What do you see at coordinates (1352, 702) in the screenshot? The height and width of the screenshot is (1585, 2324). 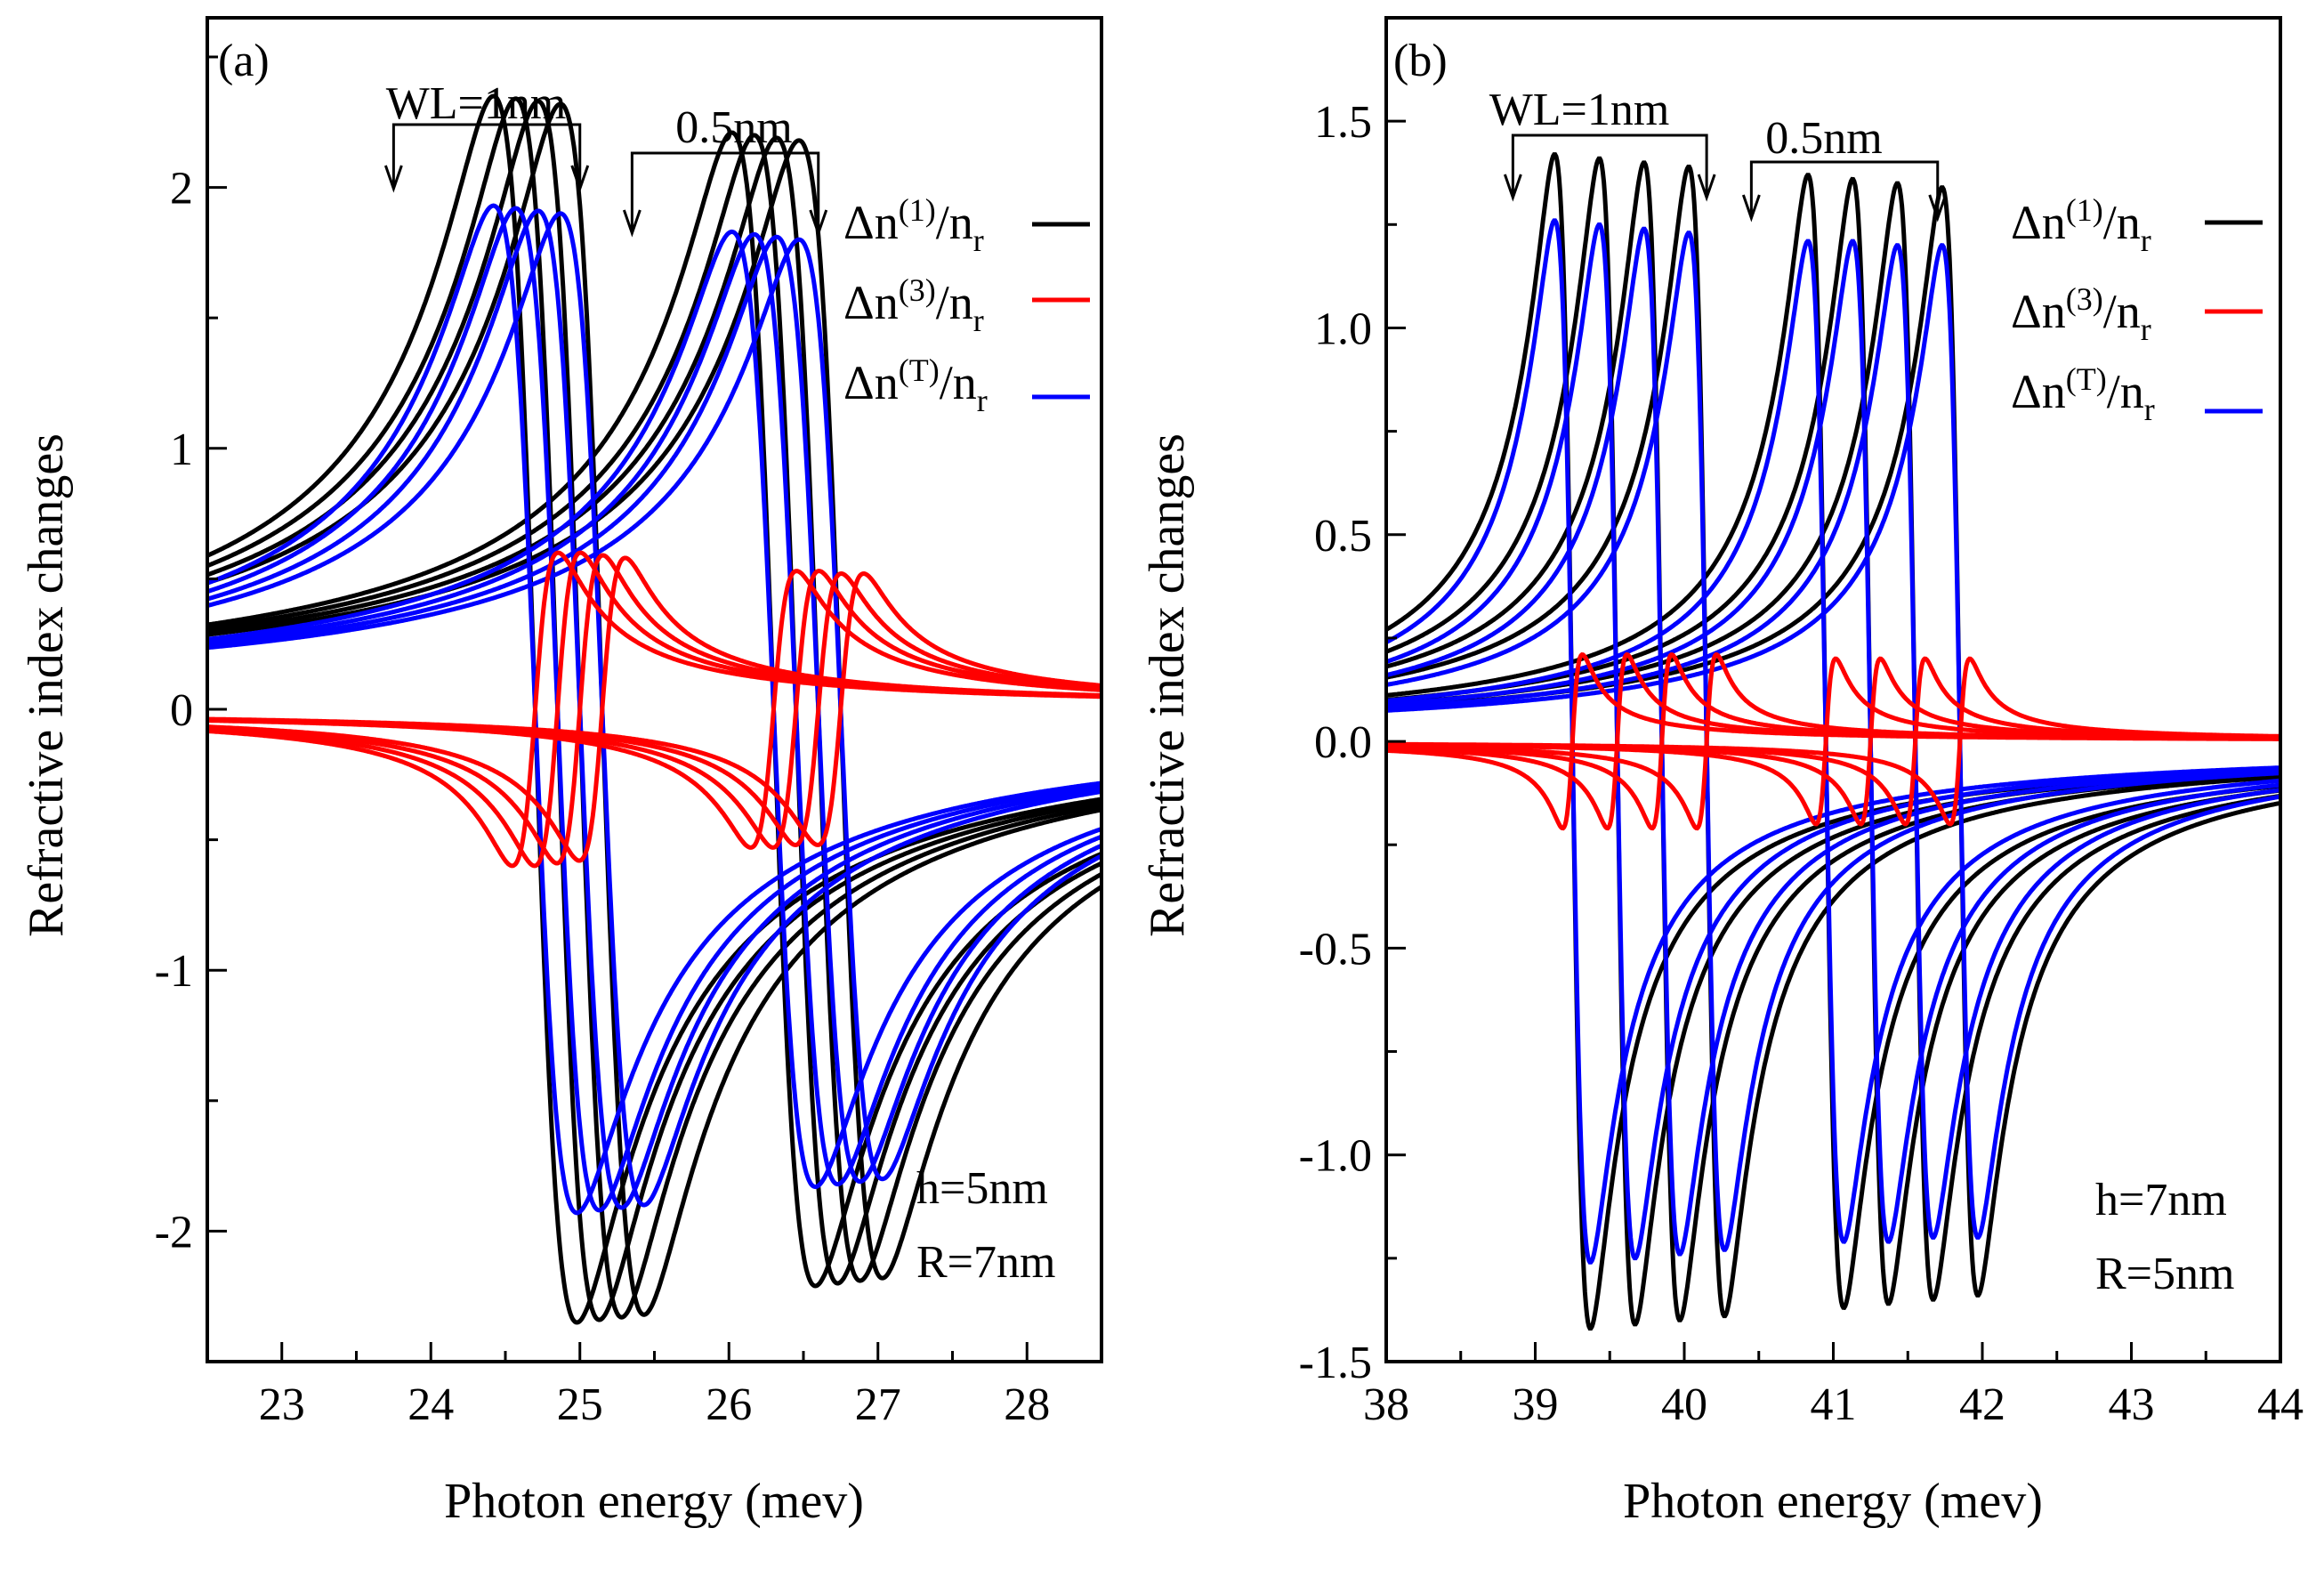 I see `panel-b-y-ticks: -1.5 -1.0 -0.5 0.0 0.5 1.0 1.5` at bounding box center [1352, 702].